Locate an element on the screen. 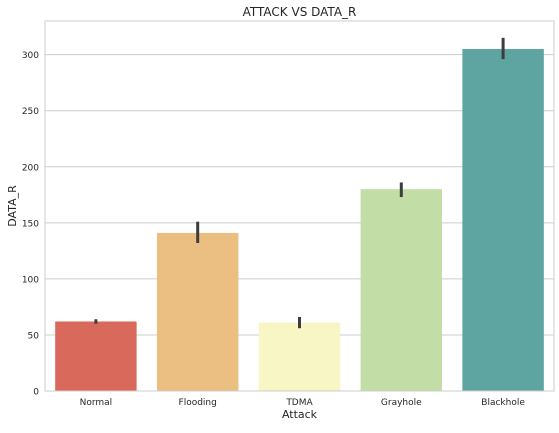 The height and width of the screenshot is (433, 559). y-axis-label: DATA_R is located at coordinates (12, 206).